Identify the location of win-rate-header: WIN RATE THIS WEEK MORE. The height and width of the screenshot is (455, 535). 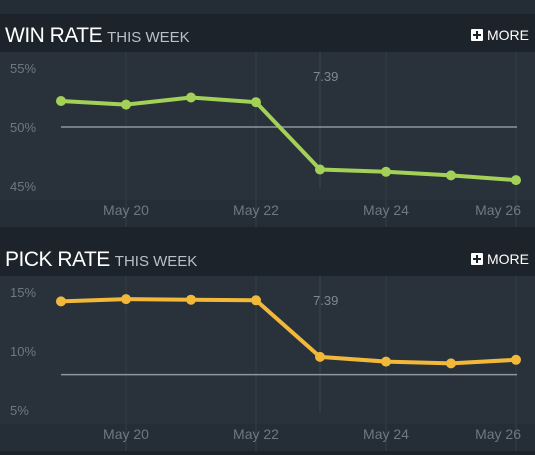
(267, 33).